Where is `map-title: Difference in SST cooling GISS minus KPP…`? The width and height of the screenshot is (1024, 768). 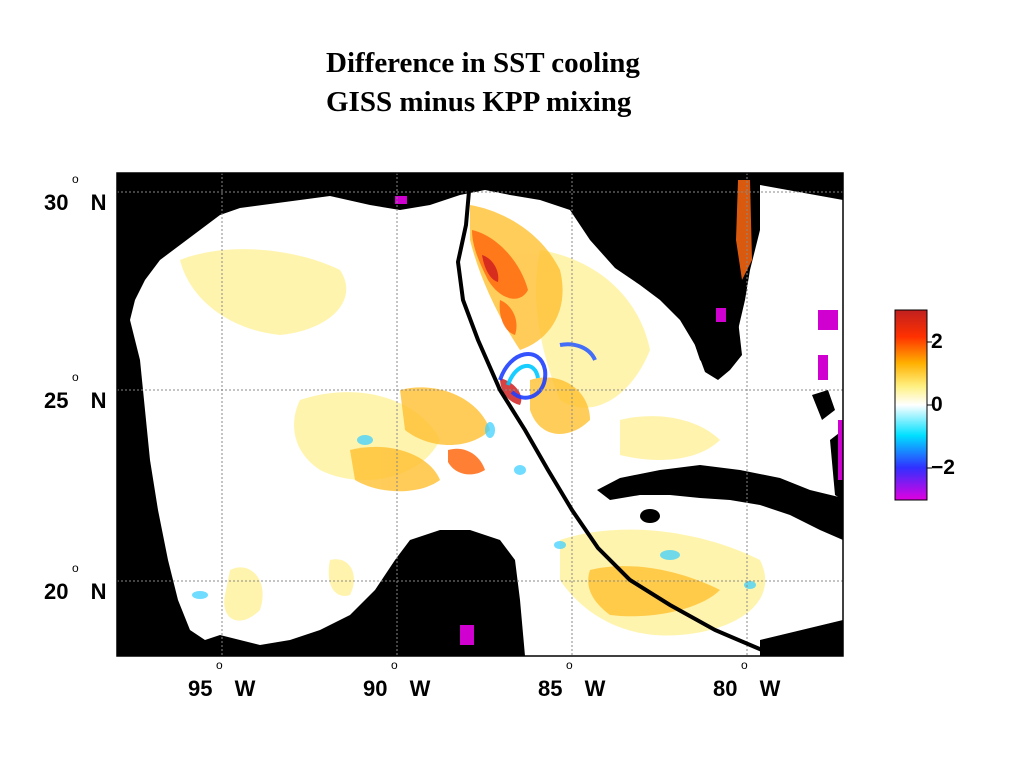
map-title: Difference in SST cooling GISS minus KPP… is located at coordinates (483, 83).